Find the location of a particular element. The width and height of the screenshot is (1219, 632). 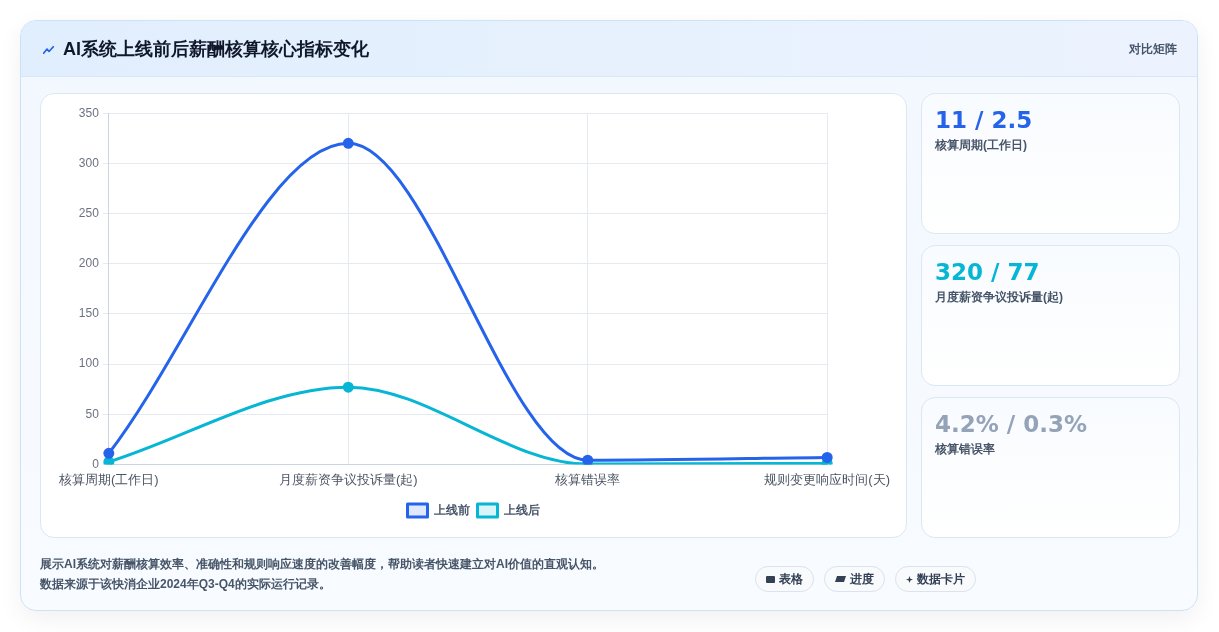

legend-label: 上线后 is located at coordinates (521, 509).